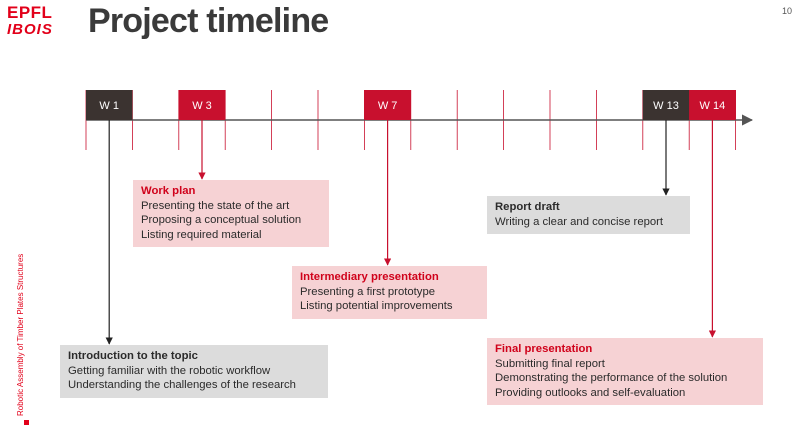 Image resolution: width=804 pixels, height=444 pixels. I want to click on box-final-line: Submitting final report, so click(550, 363).